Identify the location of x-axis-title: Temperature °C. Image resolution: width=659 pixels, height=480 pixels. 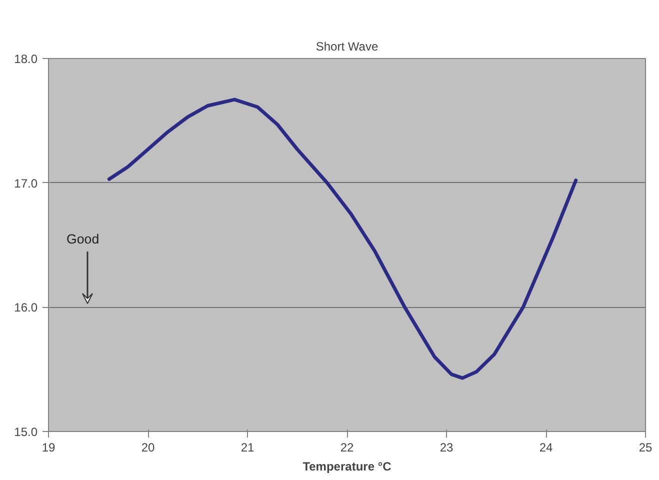
(347, 467).